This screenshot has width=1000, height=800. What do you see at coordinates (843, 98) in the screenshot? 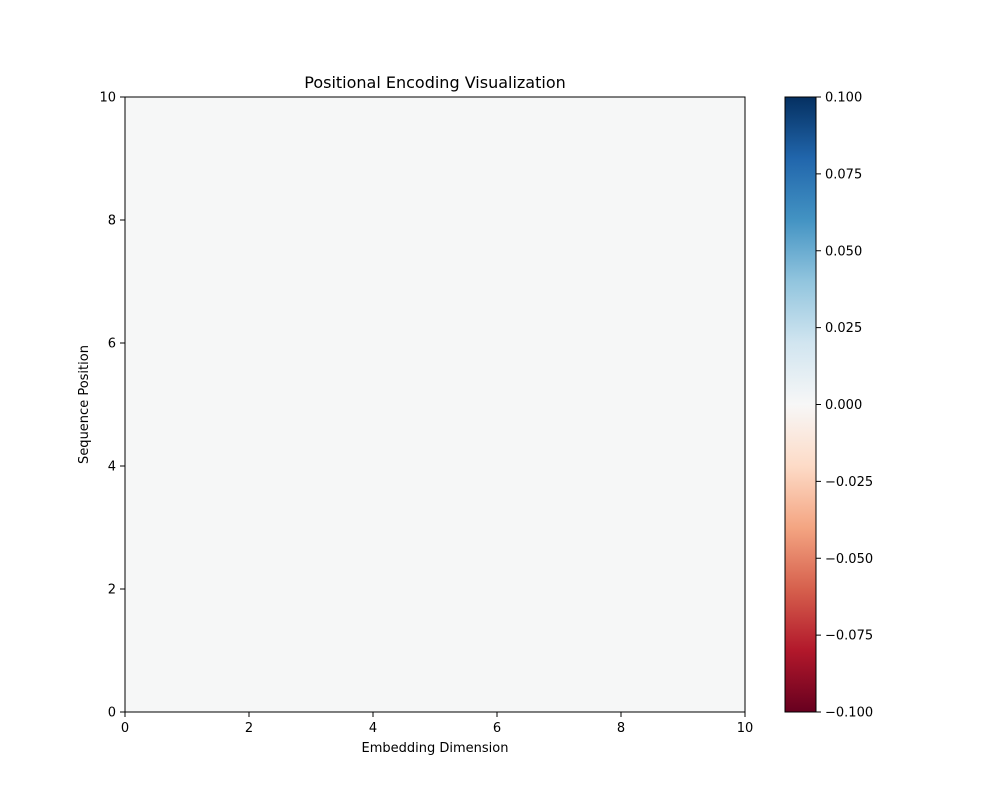
I see `colorbar-tick-label: 0.100` at bounding box center [843, 98].